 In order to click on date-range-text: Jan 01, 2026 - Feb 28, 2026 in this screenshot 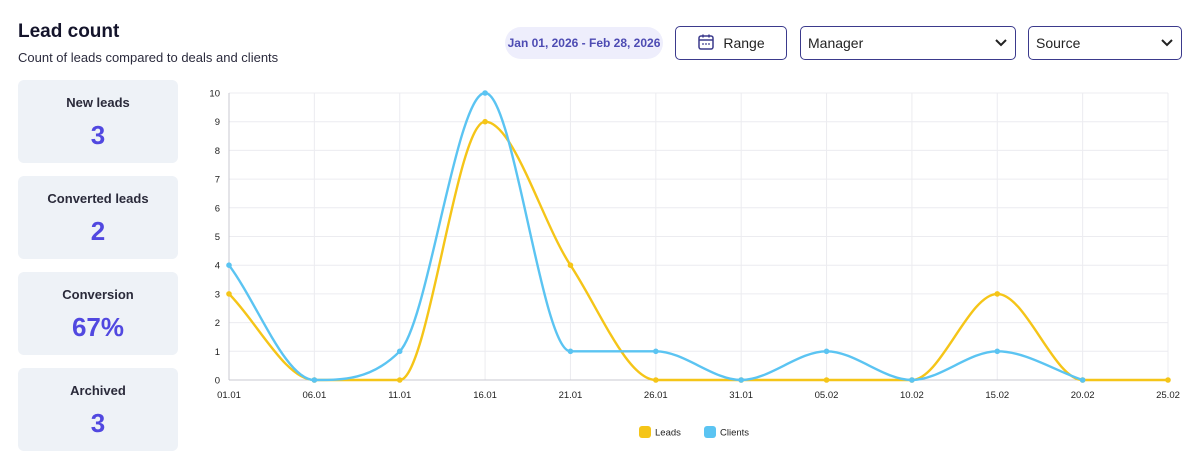, I will do `click(584, 43)`.